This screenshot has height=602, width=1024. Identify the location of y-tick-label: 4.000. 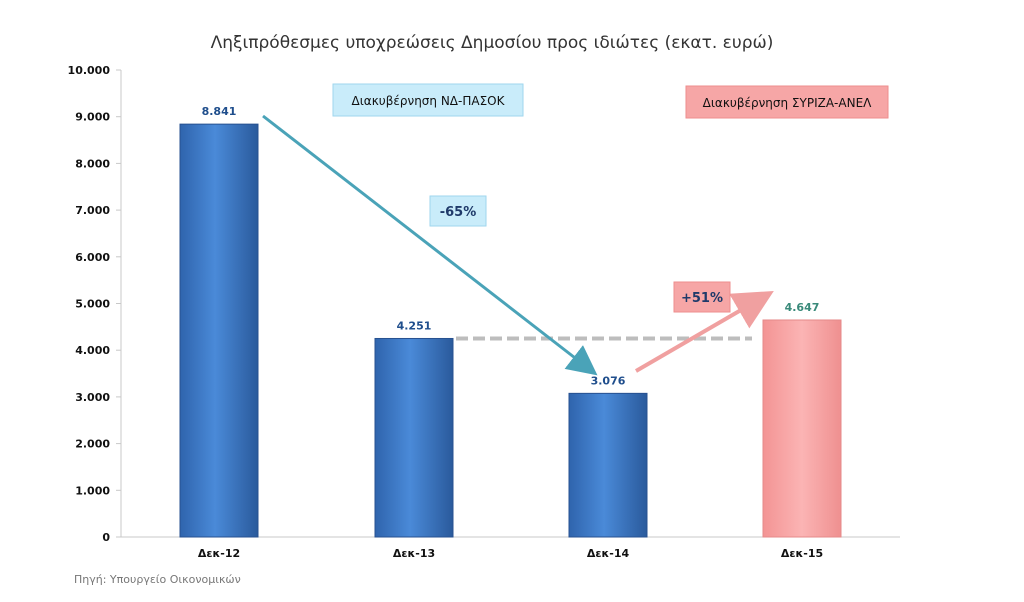
(92, 350).